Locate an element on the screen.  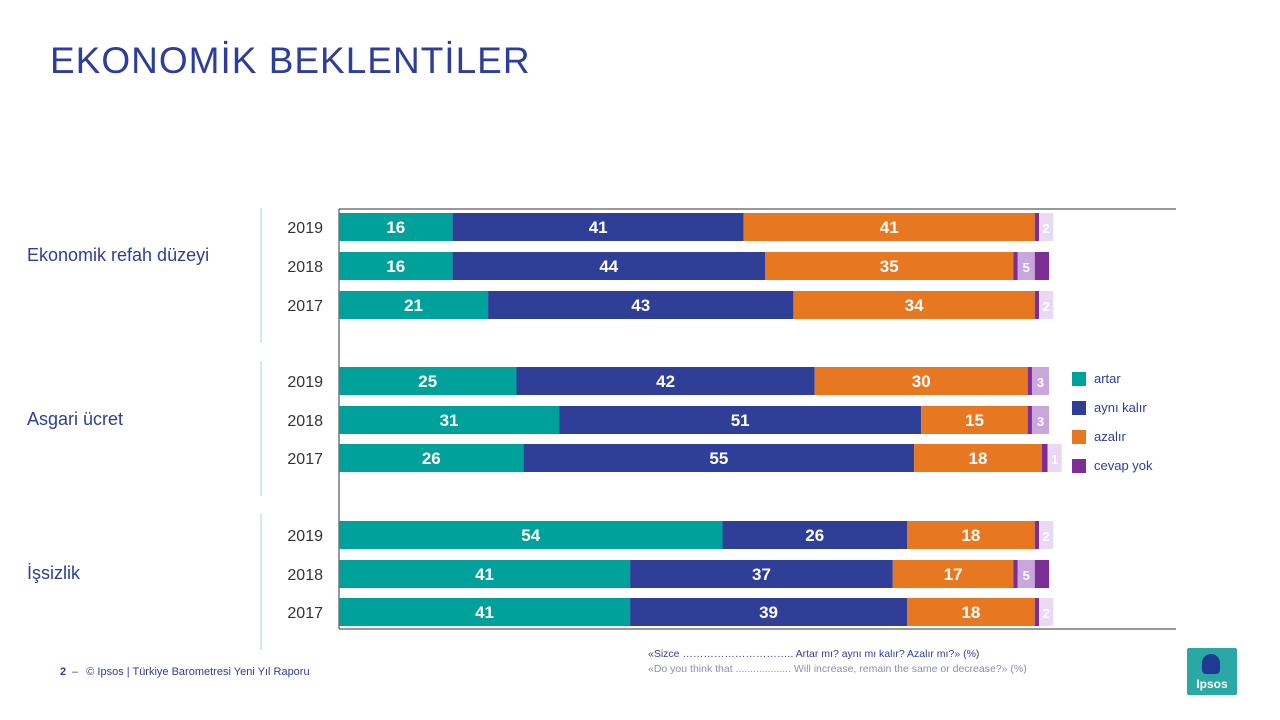
logo-text: Ipsos is located at coordinates (1212, 684).